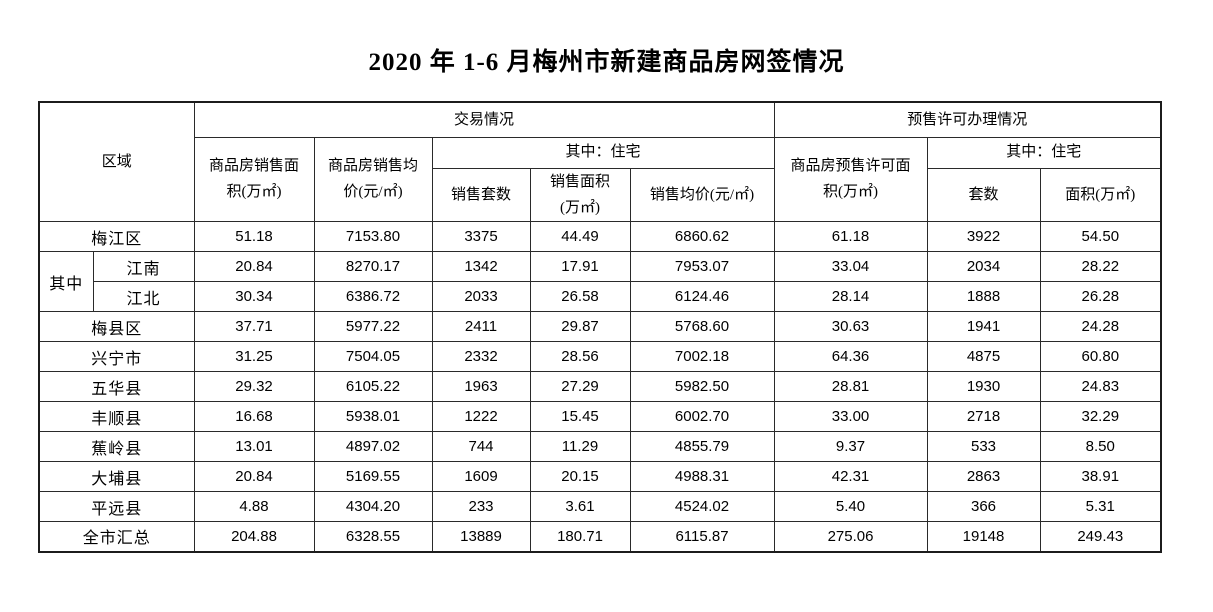 The image size is (1213, 612). Describe the element at coordinates (254, 416) in the screenshot. I see `value-cell: 16.68` at that location.